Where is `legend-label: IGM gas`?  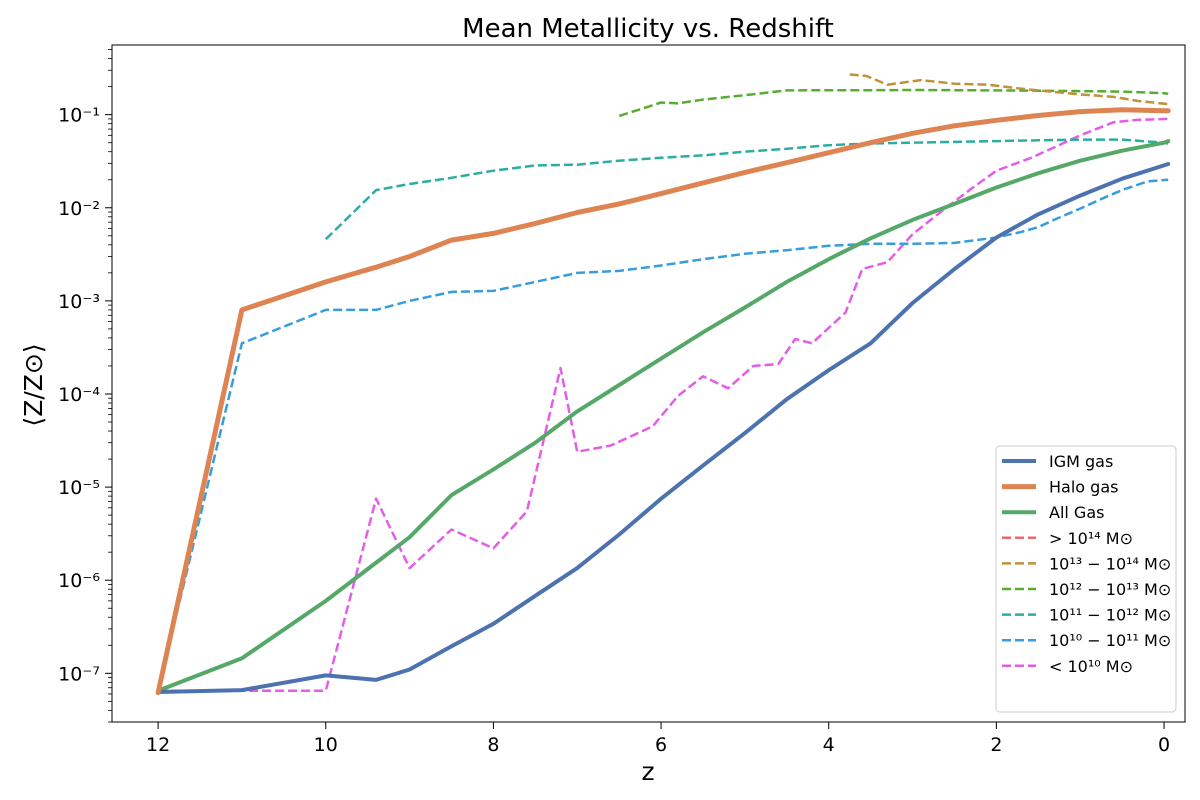 legend-label: IGM gas is located at coordinates (1081, 461).